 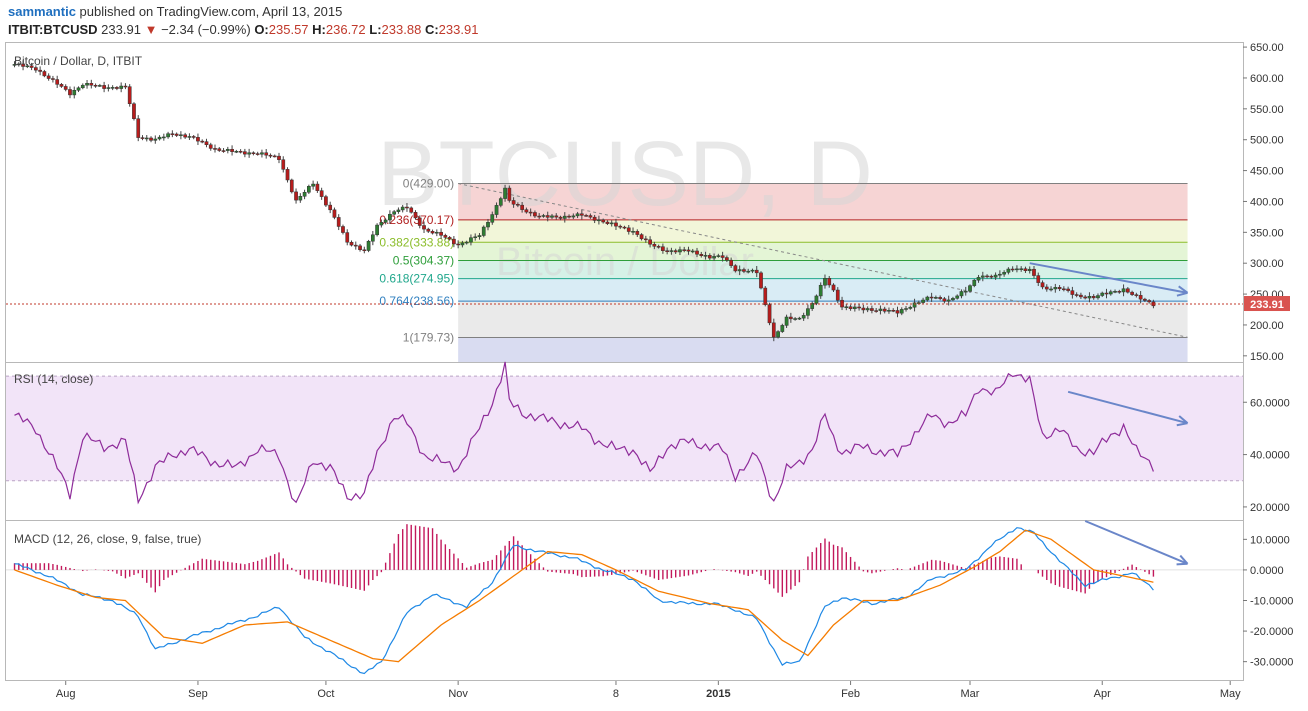 What do you see at coordinates (1267, 110) in the screenshot?
I see `price-axis-label: 550.00` at bounding box center [1267, 110].